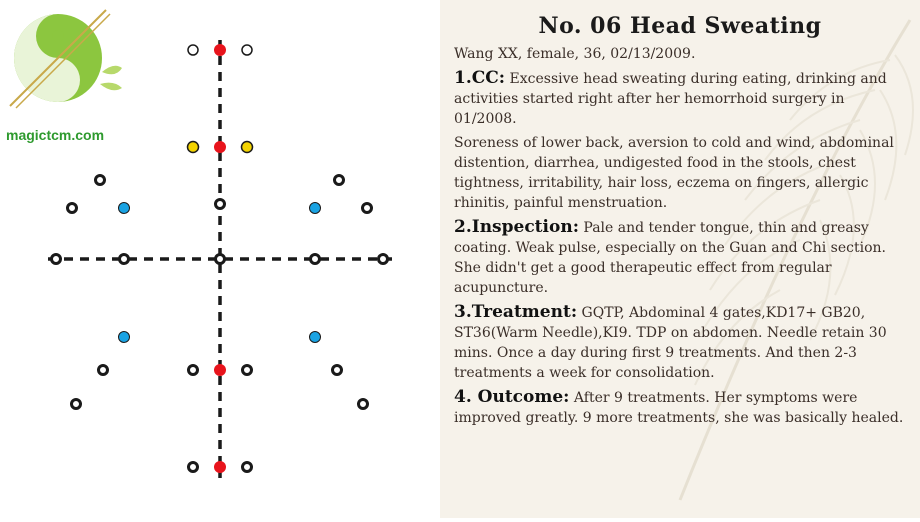 The image size is (920, 522). I want to click on logo, so click(65, 62).